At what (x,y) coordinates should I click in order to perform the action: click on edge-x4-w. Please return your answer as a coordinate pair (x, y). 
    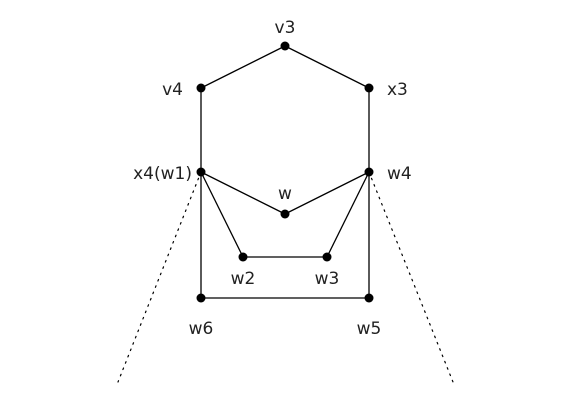
    Looking at the image, I should click on (243, 193).